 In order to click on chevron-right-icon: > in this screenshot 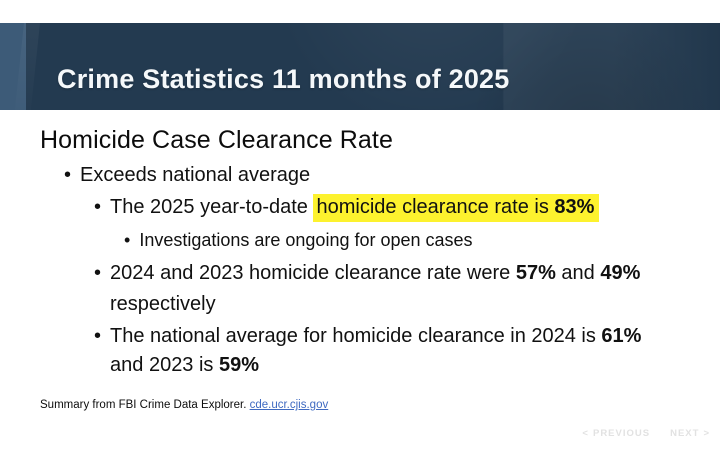, I will do `click(706, 433)`.